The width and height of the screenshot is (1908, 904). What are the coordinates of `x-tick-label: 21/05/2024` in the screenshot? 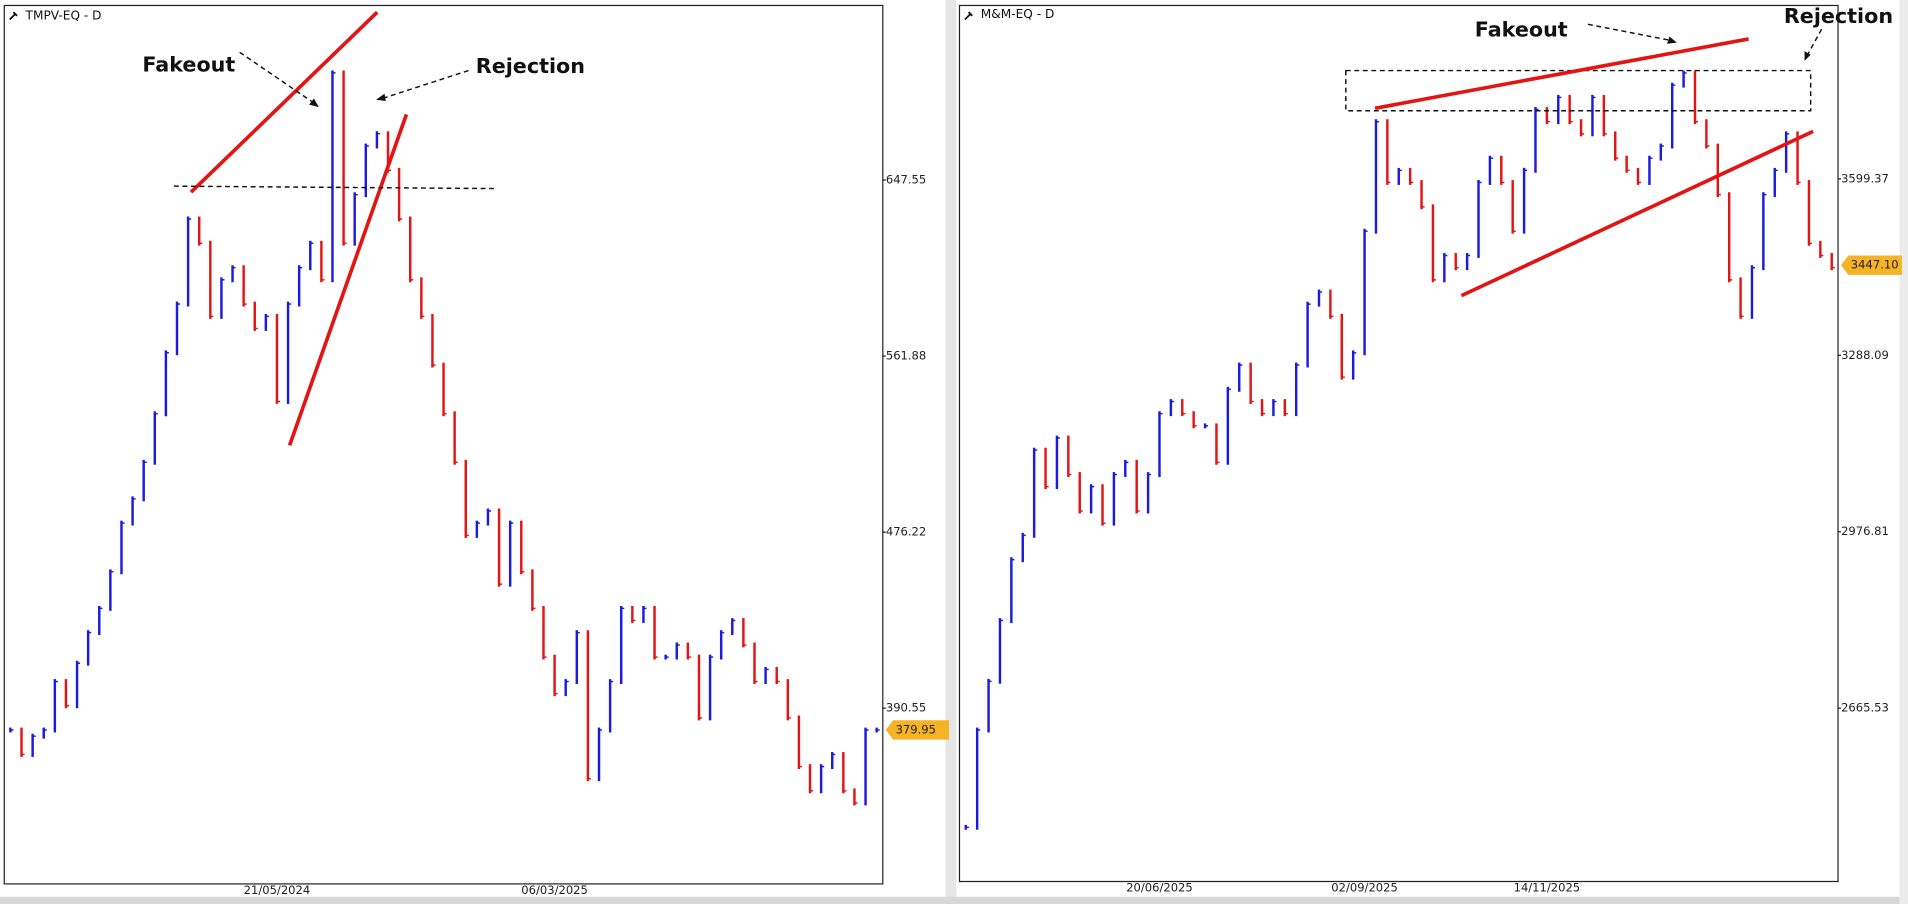 It's located at (277, 890).